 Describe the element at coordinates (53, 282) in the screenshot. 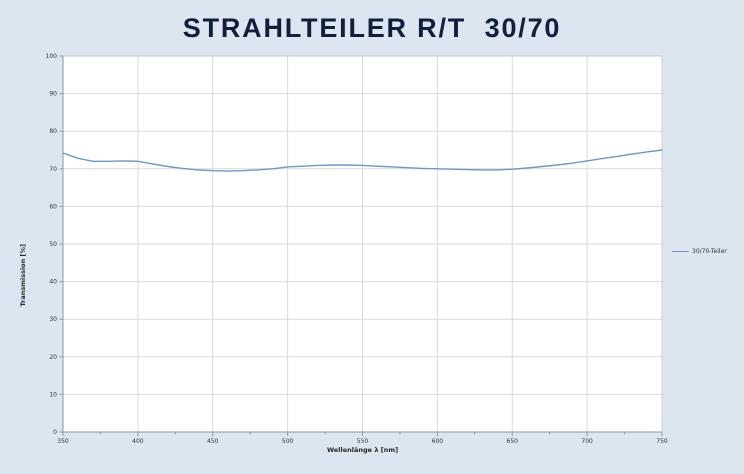

I see `svg-text: 40` at that location.